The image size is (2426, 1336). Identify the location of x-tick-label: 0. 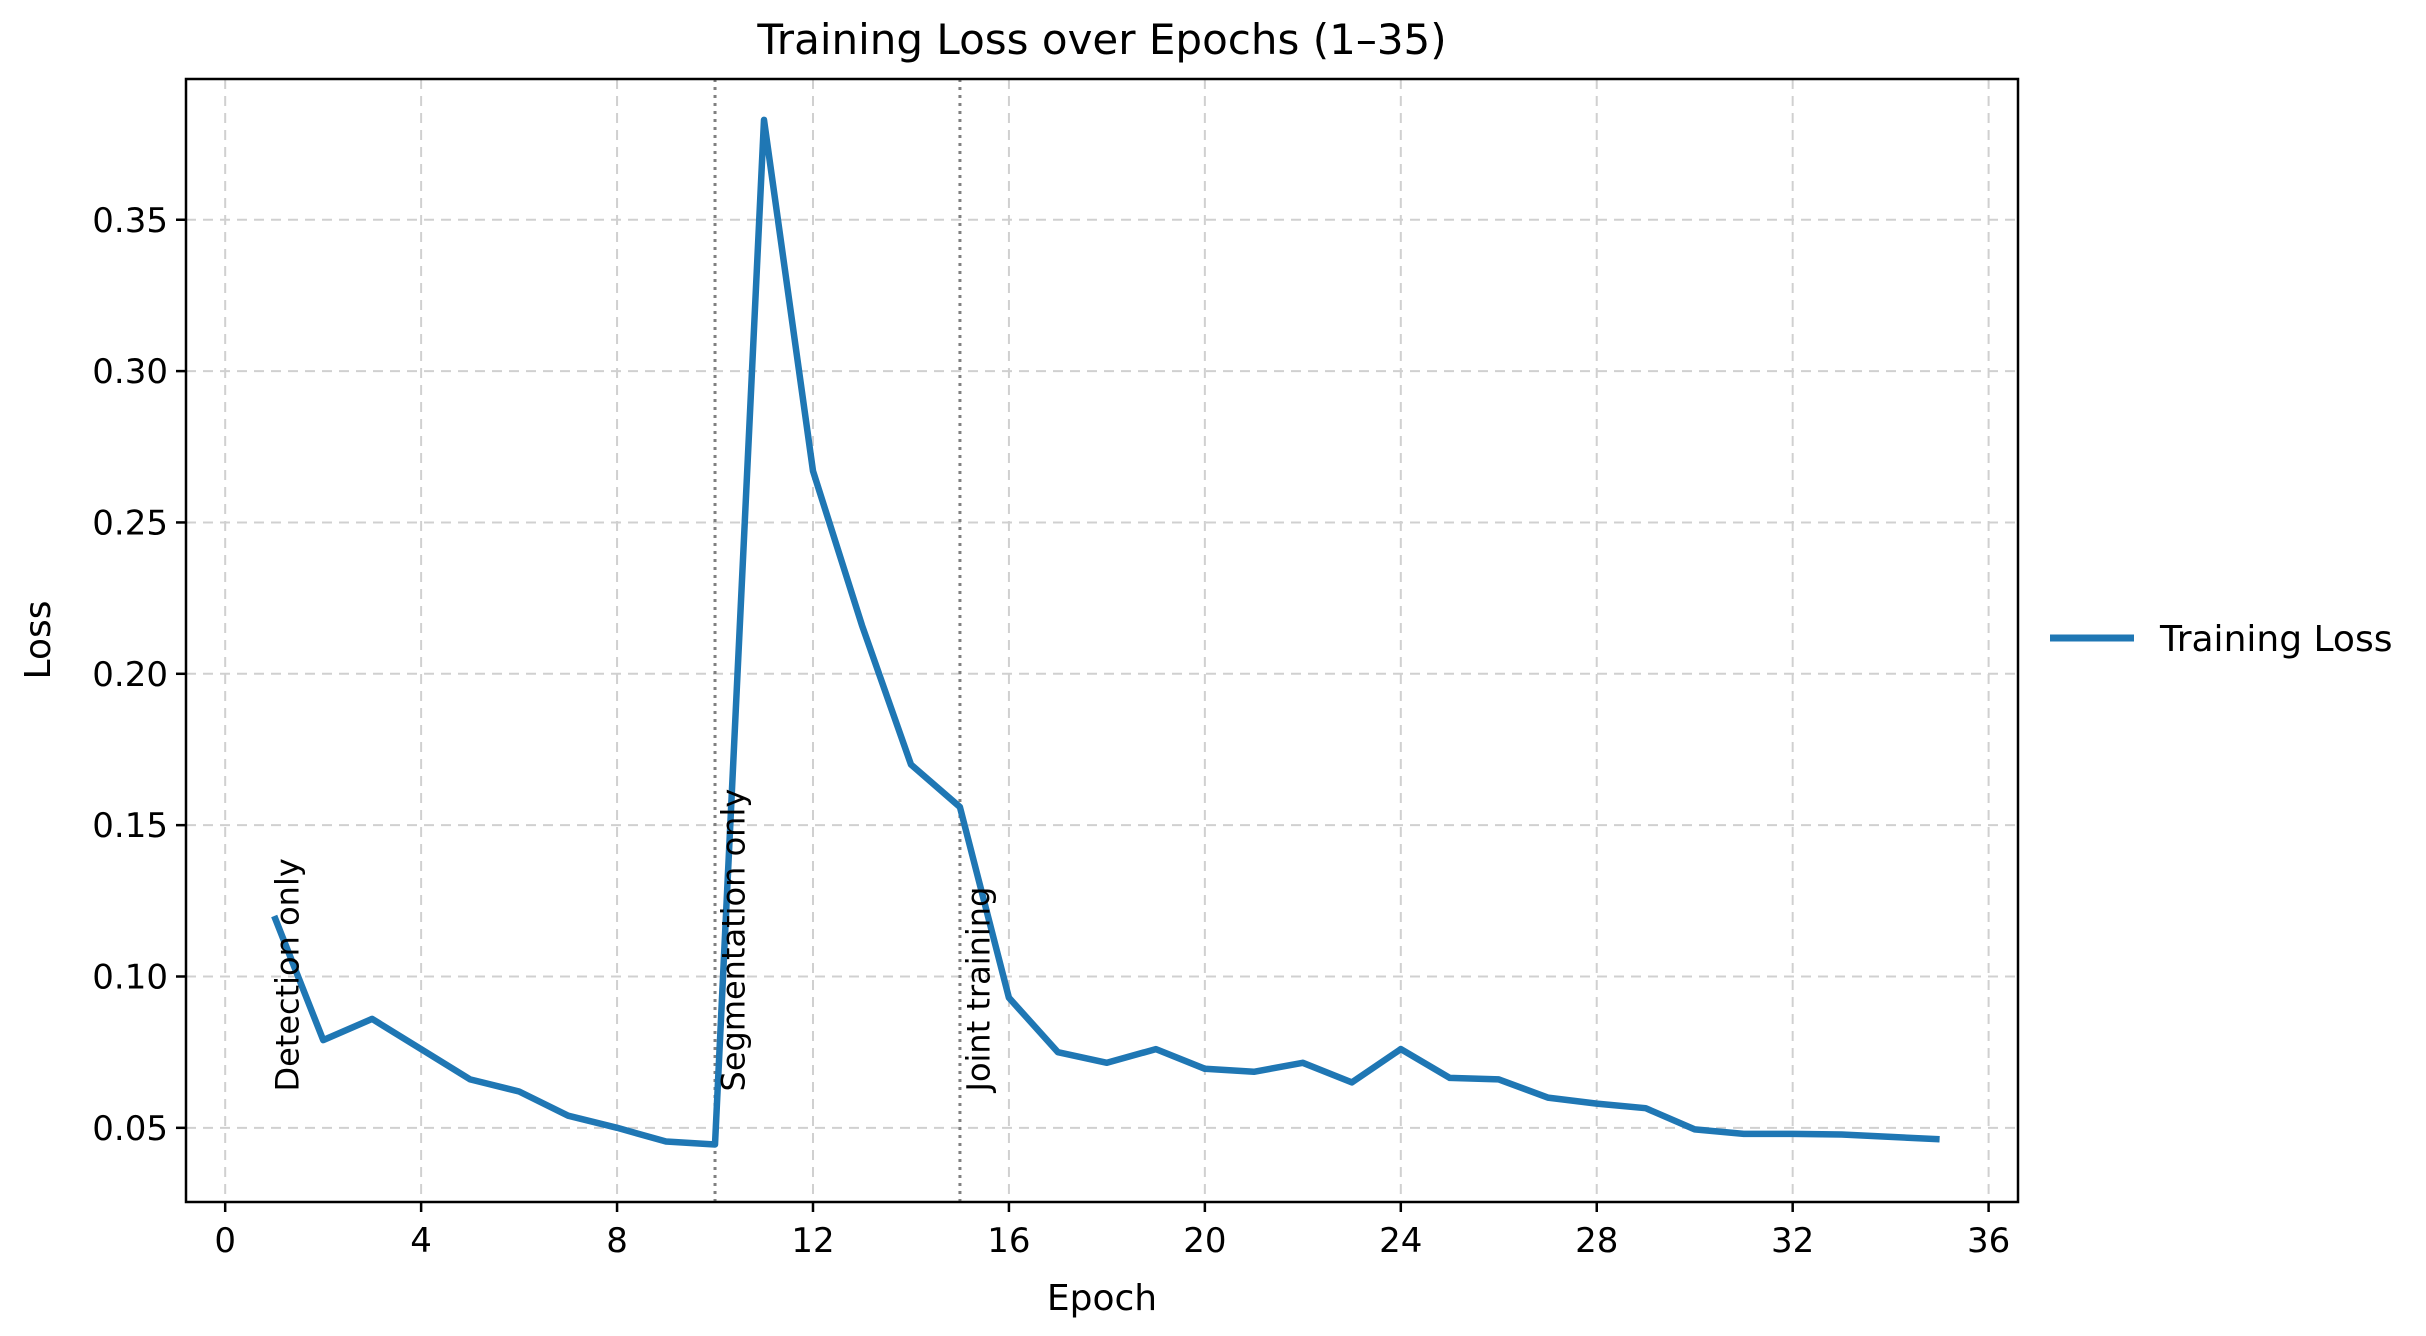
(225, 1241).